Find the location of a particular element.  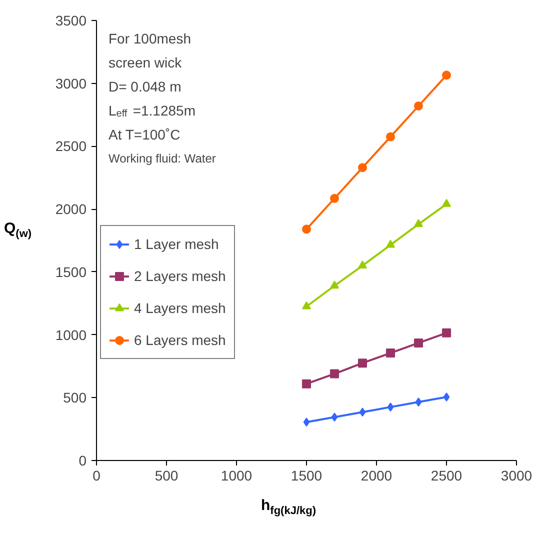

x-tick-label: 500 is located at coordinates (166, 476).